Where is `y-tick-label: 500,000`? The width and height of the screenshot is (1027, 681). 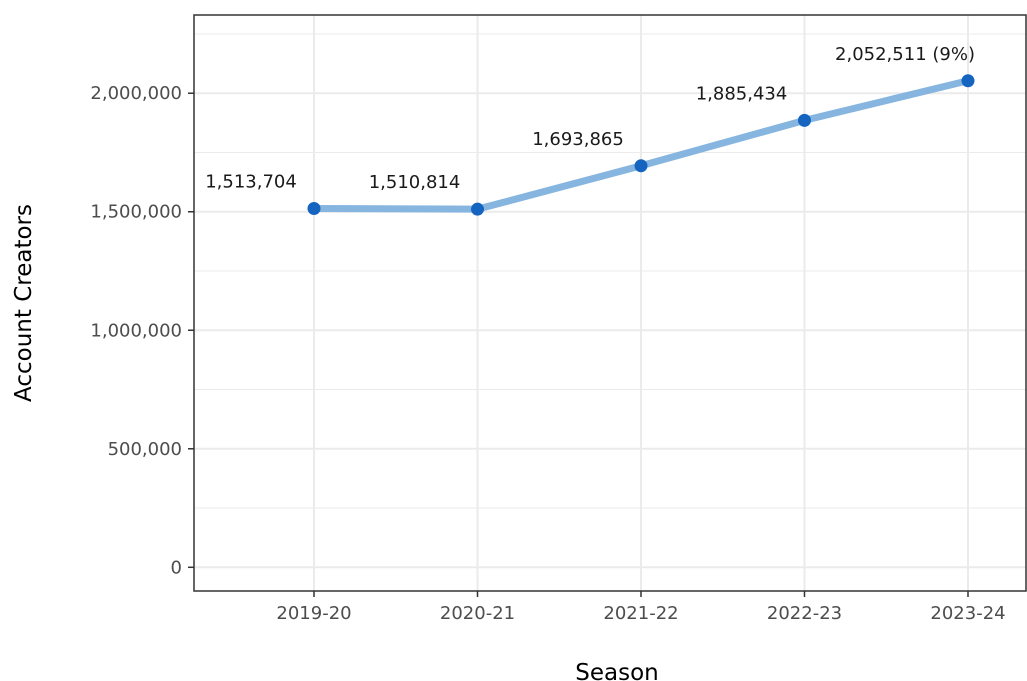
y-tick-label: 500,000 is located at coordinates (145, 449).